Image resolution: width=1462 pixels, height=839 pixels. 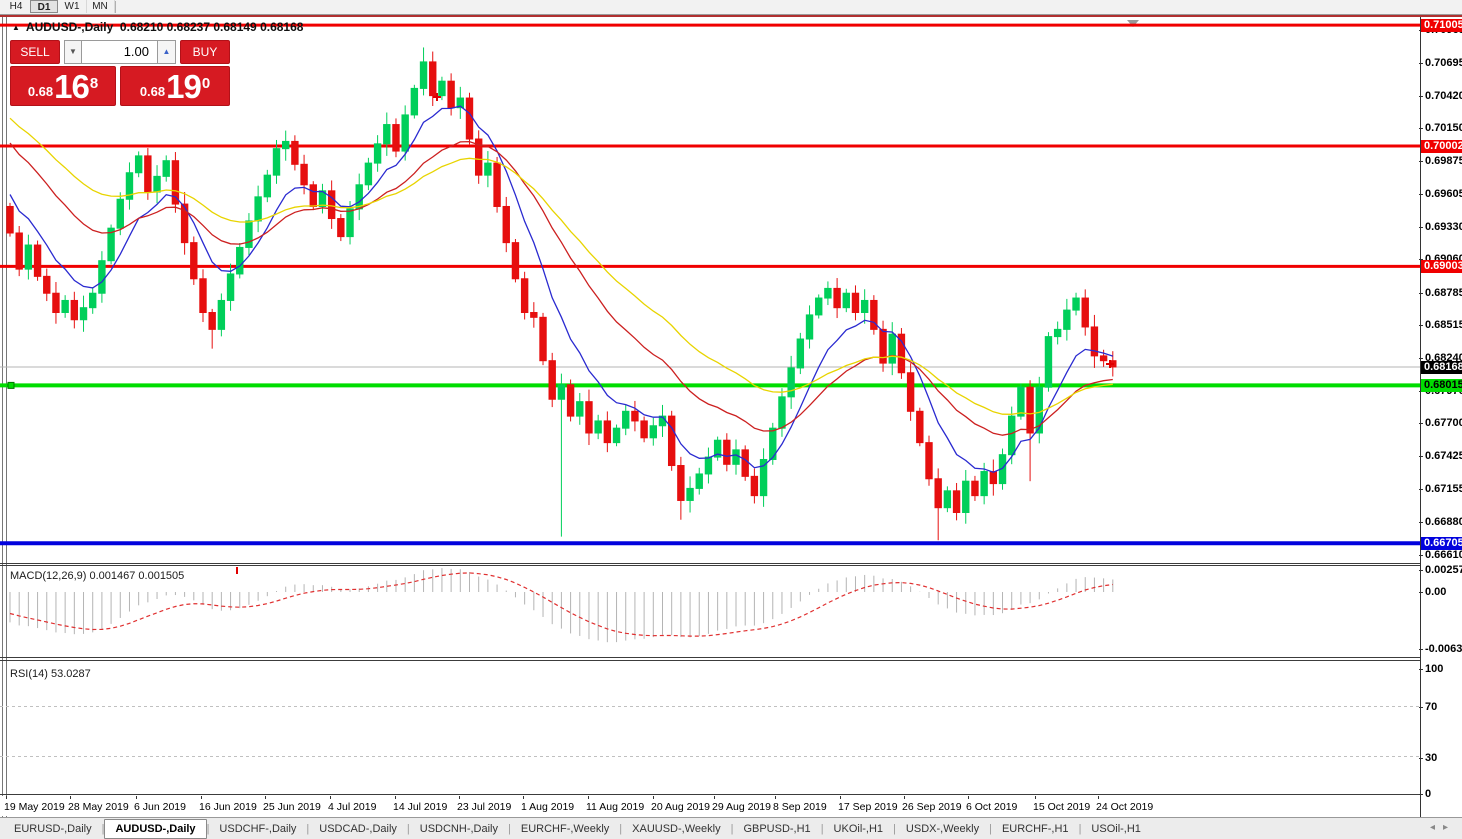 I want to click on chart-tab-usdcad-daily: USDCAD-,Daily, so click(x=358, y=829).